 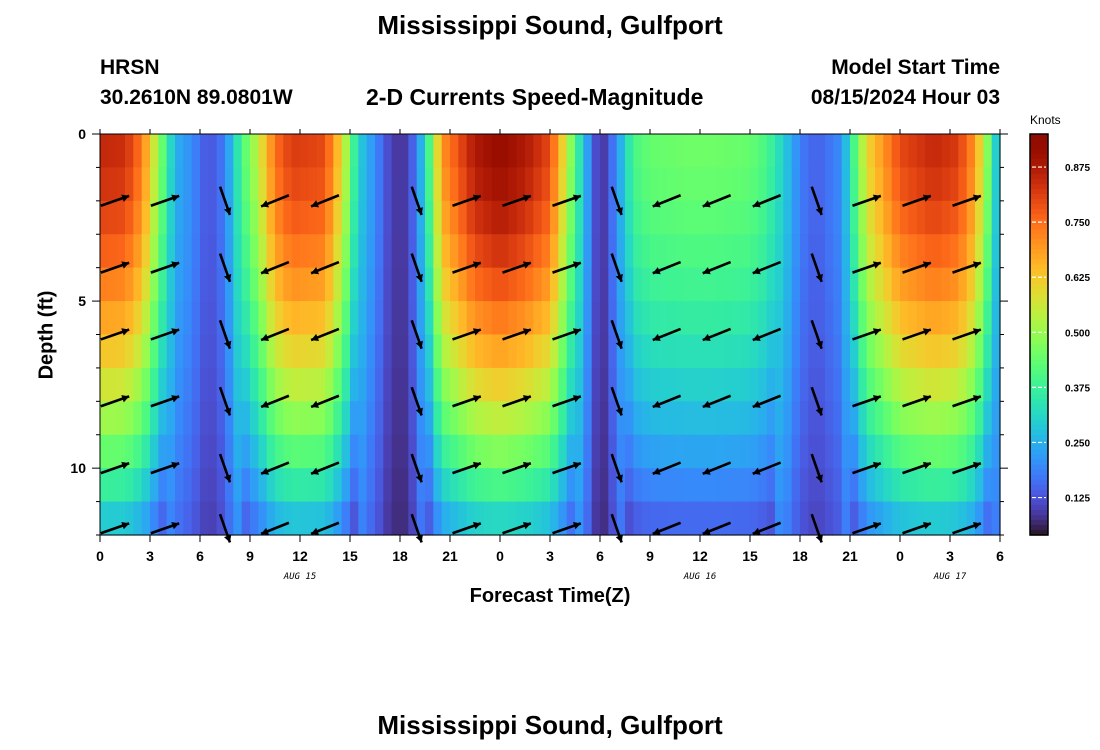 What do you see at coordinates (915, 67) in the screenshot?
I see `model-start-label: Model Start Time` at bounding box center [915, 67].